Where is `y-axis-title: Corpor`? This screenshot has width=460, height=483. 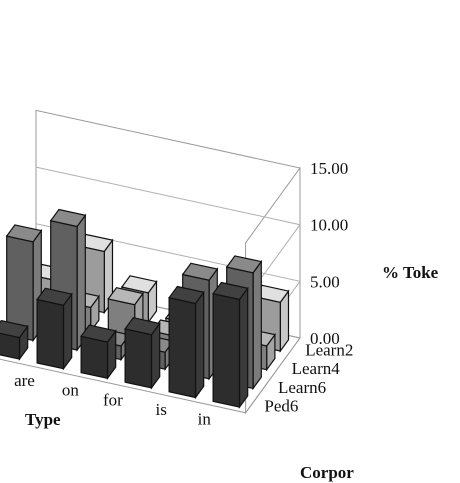 y-axis-title: Corpor is located at coordinates (327, 472).